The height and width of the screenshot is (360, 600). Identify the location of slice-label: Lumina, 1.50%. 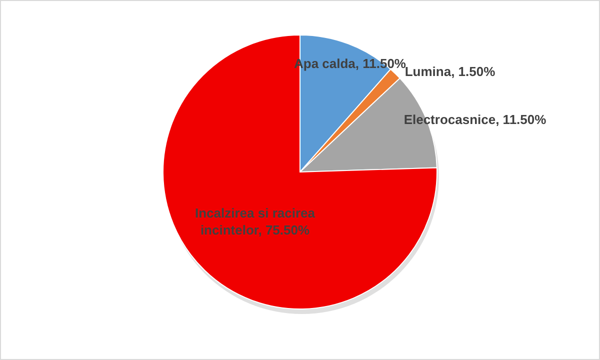
(450, 71).